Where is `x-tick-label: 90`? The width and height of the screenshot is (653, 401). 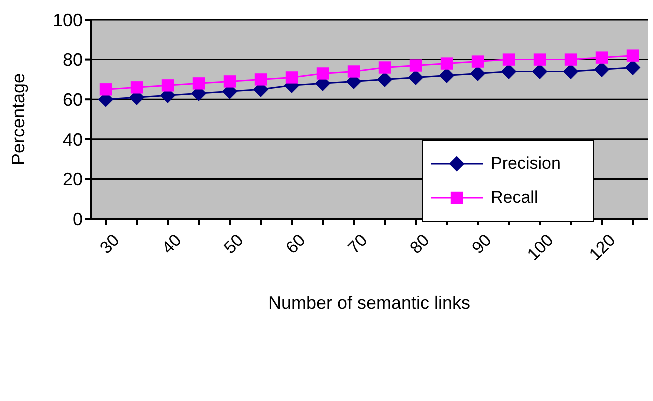 x-tick-label: 90 is located at coordinates (482, 244).